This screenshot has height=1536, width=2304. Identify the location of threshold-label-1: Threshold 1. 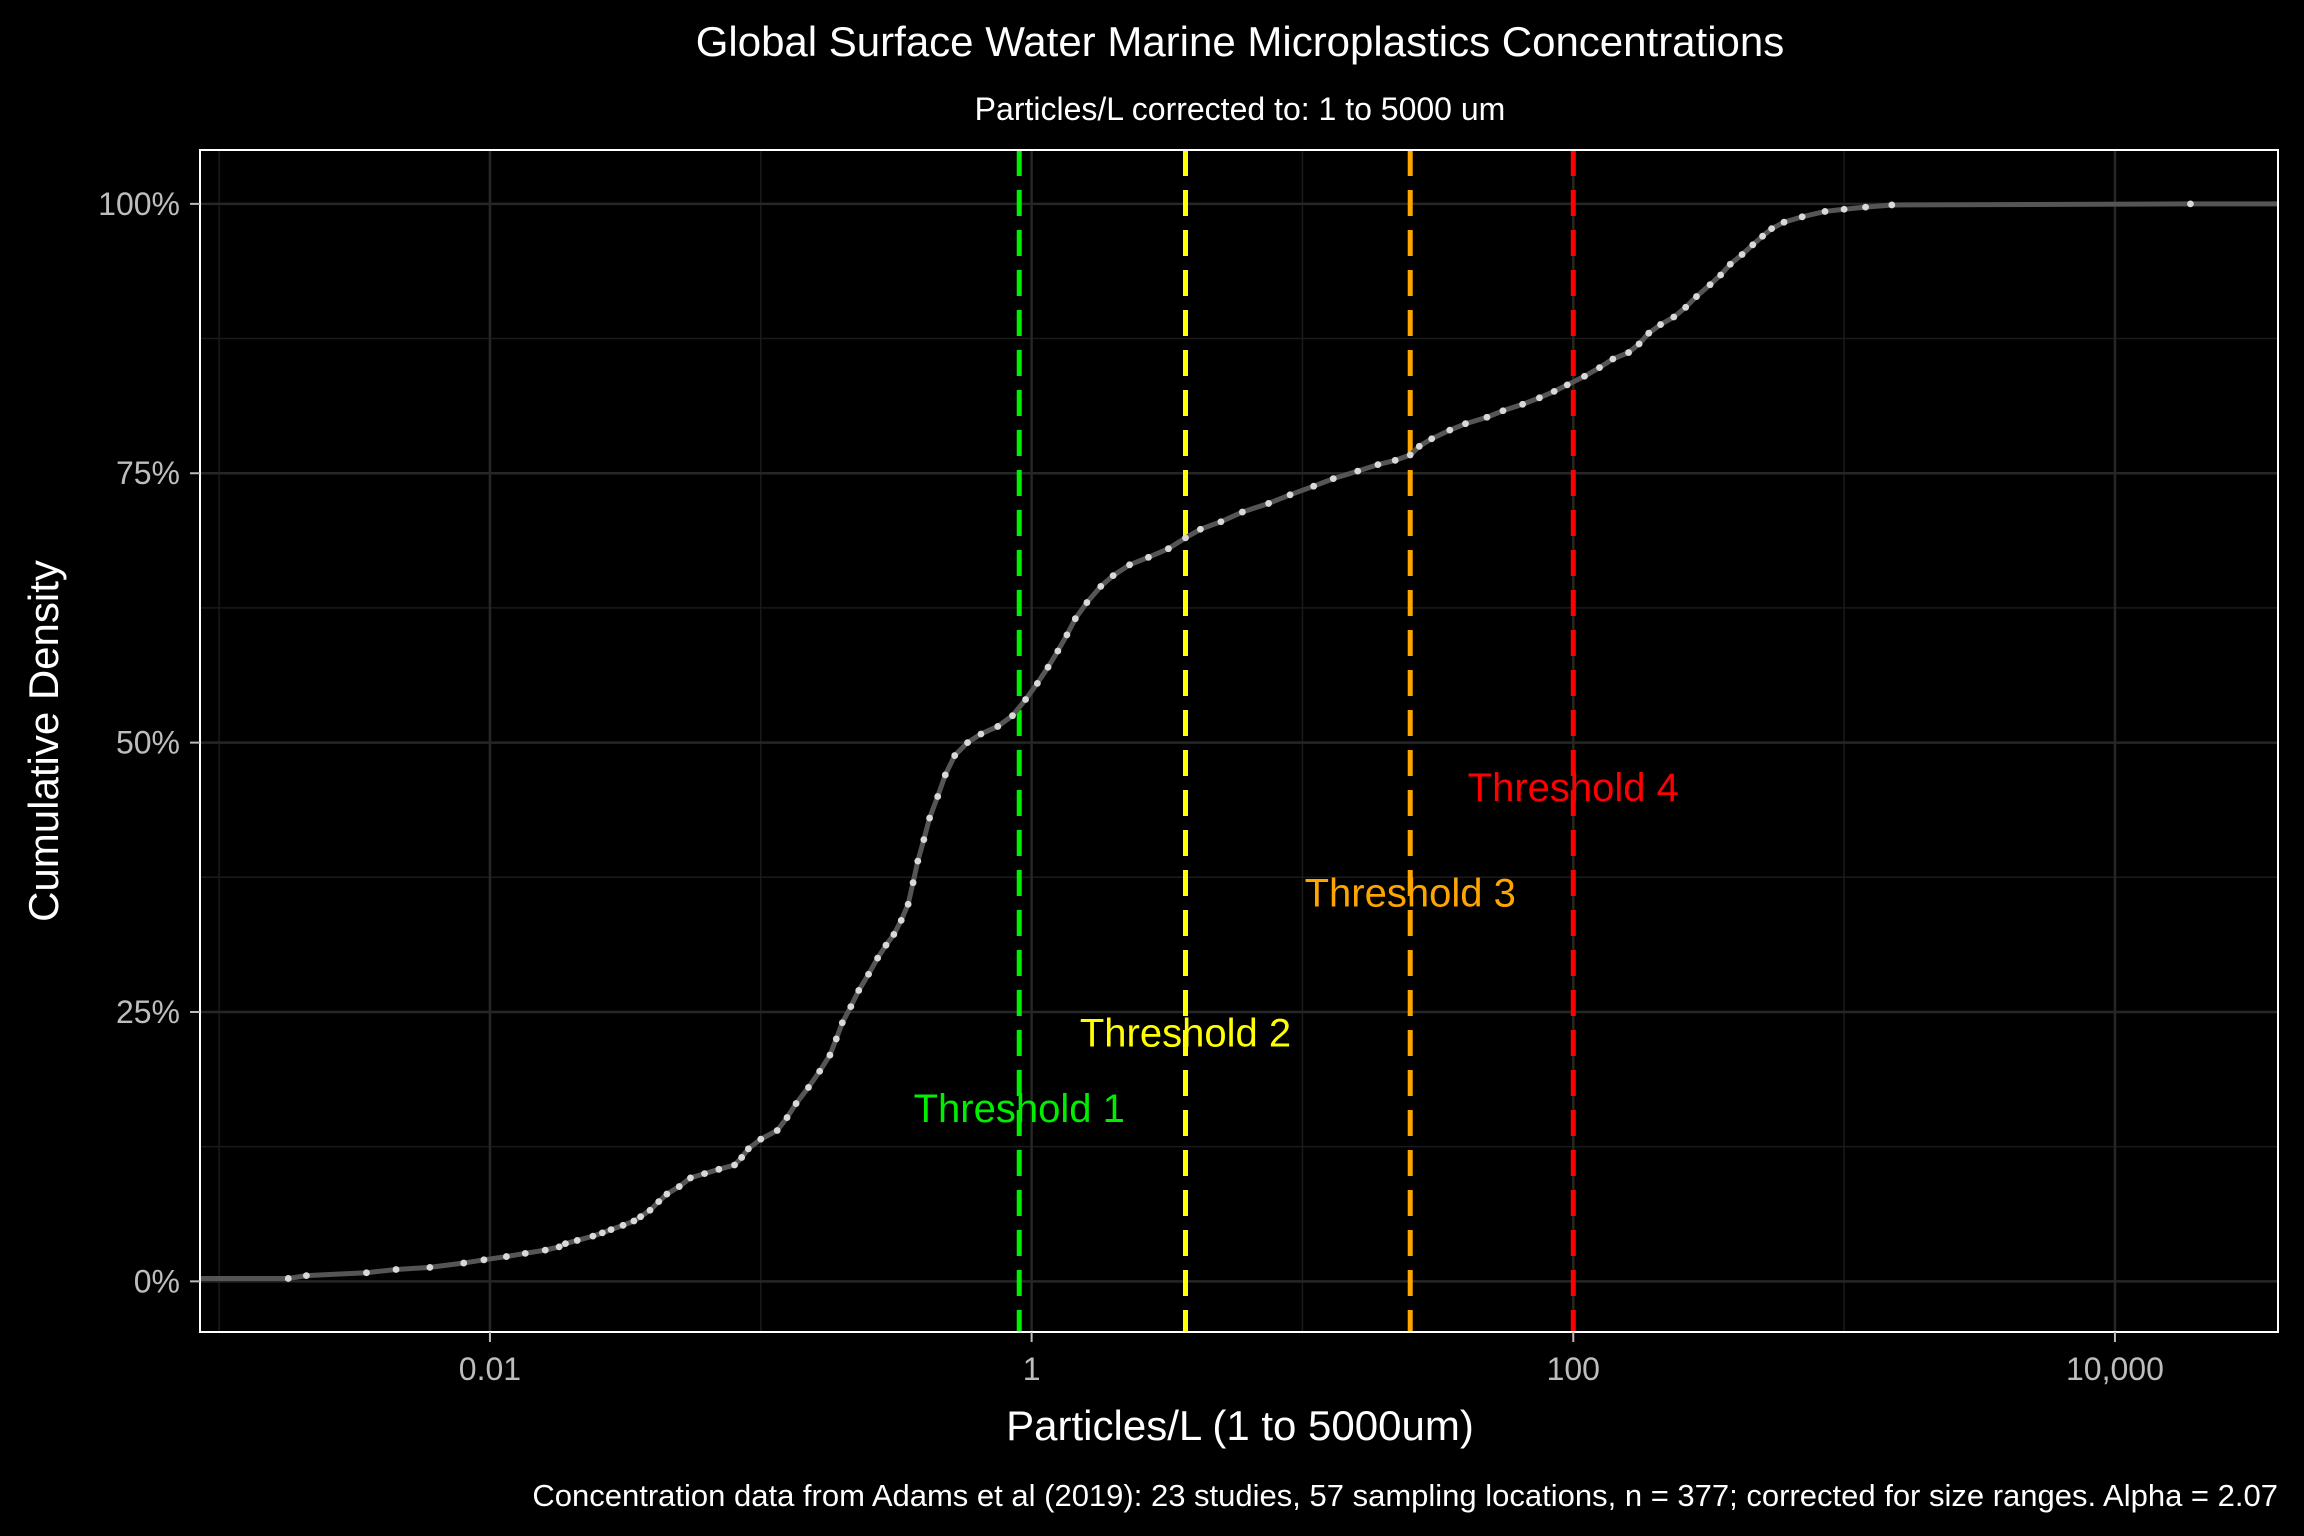
(1019, 1109).